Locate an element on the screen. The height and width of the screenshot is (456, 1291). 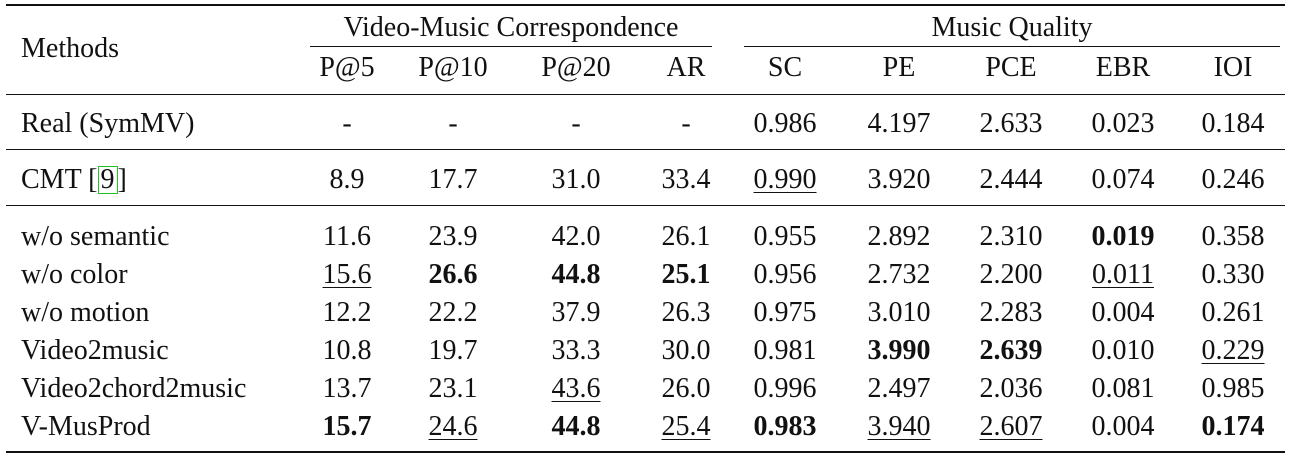
methods-header: Methods is located at coordinates (70, 48).